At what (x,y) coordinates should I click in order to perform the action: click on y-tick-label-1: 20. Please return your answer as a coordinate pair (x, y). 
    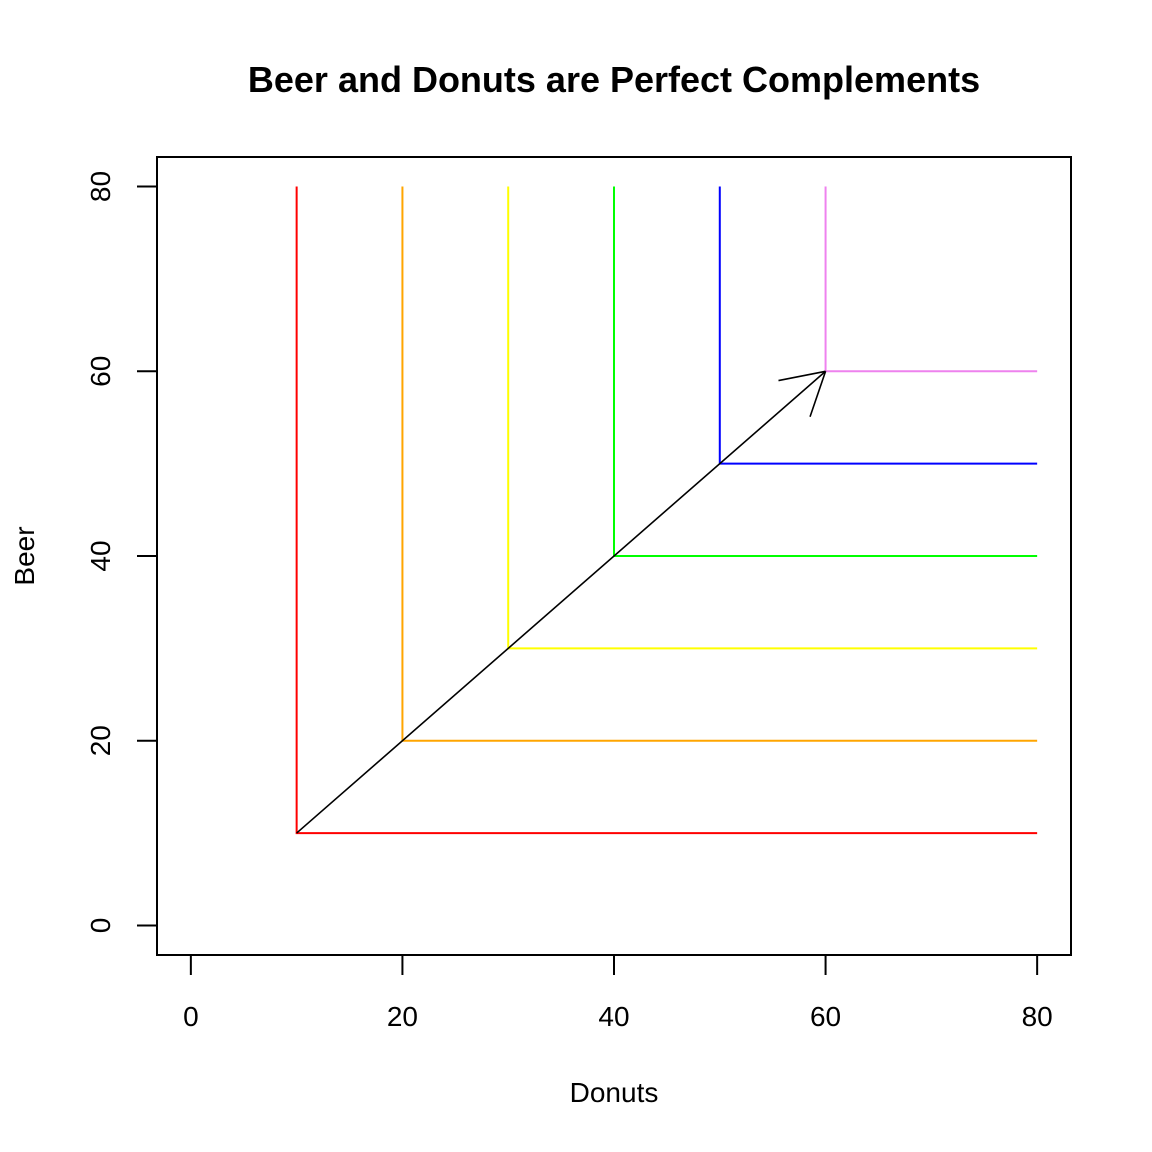
    Looking at the image, I should click on (100, 740).